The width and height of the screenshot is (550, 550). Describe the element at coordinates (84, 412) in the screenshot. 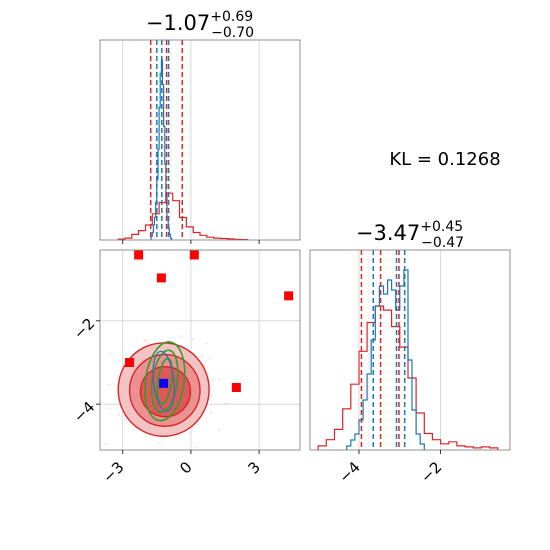

I see `joint-y-tick-label: −4` at that location.